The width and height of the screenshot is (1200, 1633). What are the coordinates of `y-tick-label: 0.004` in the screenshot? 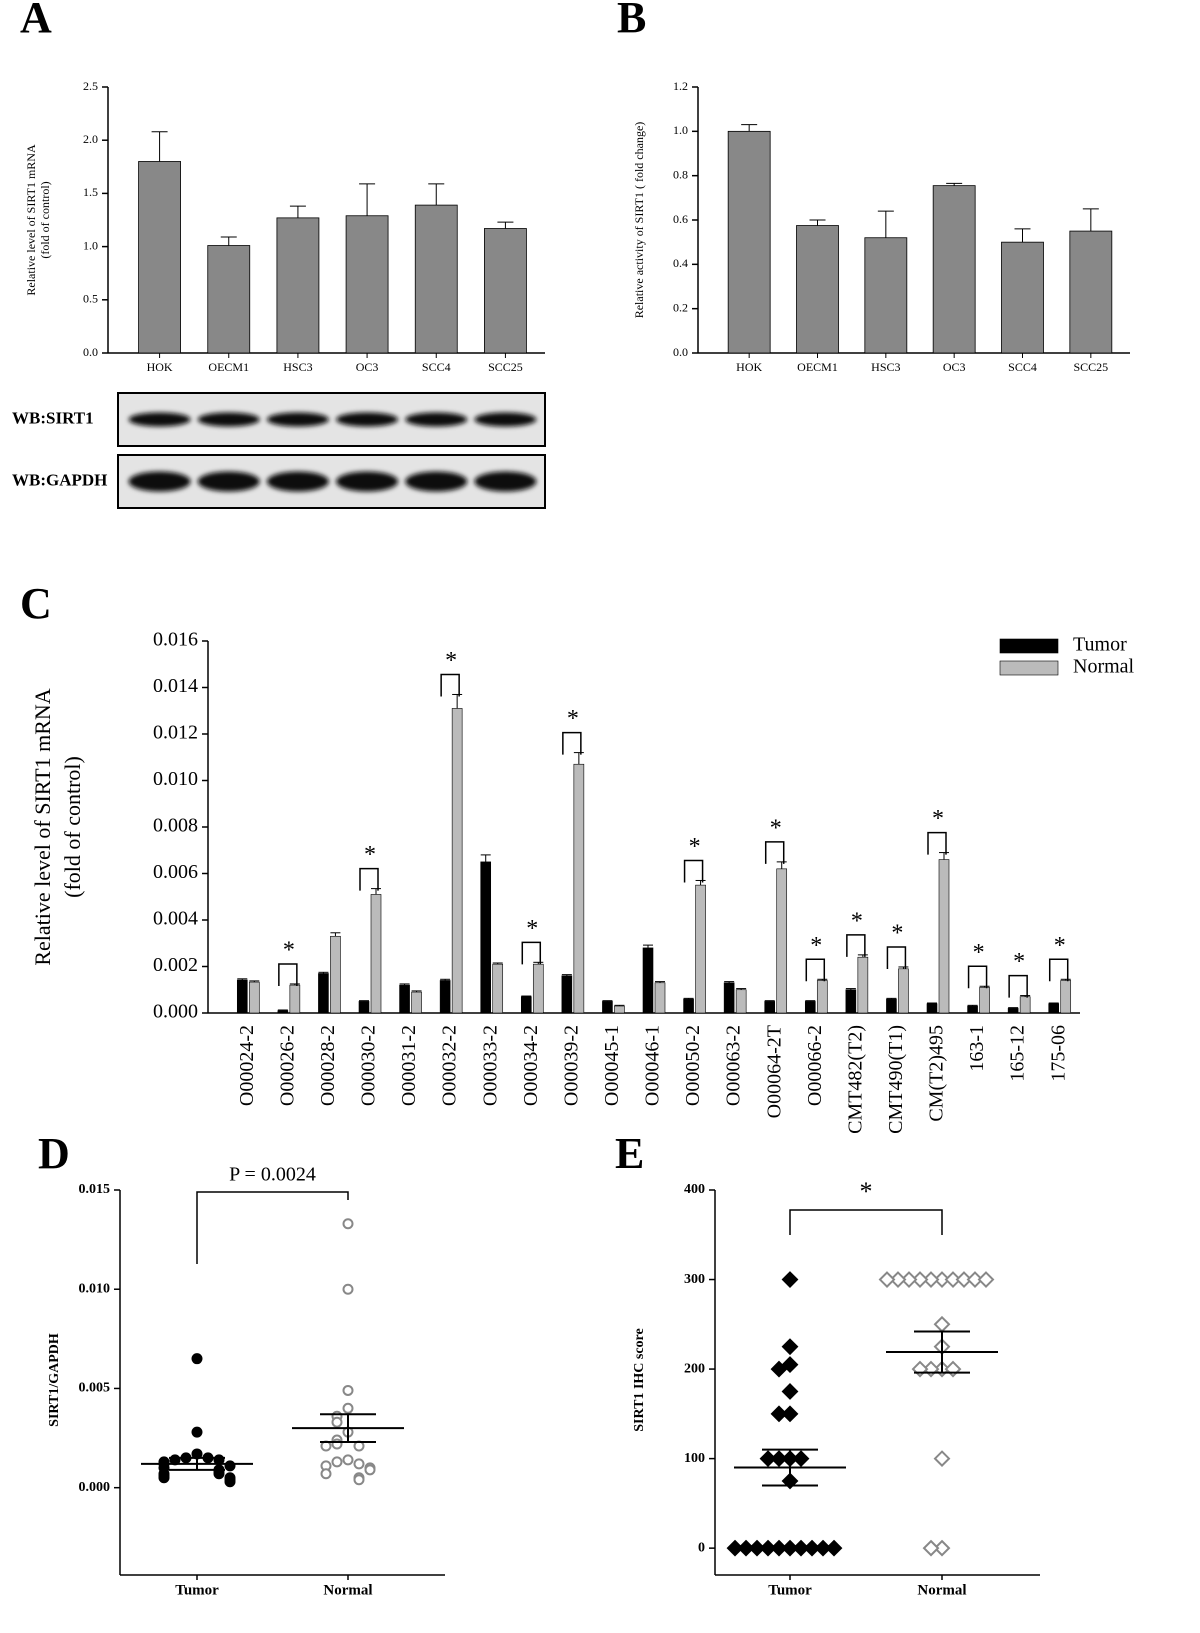 It's located at (175, 919).